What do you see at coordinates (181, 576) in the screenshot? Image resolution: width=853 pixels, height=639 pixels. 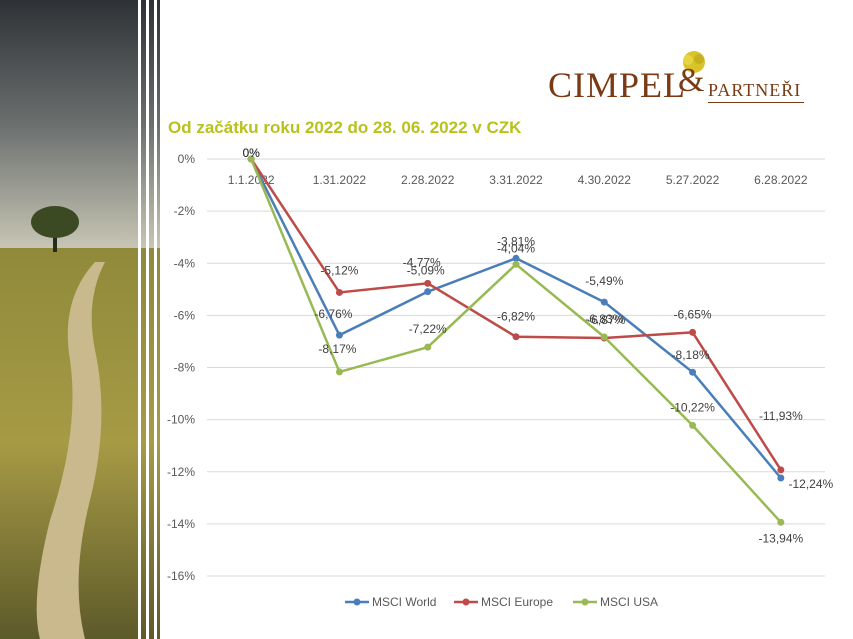 I see `y-tick-label: -16%` at bounding box center [181, 576].